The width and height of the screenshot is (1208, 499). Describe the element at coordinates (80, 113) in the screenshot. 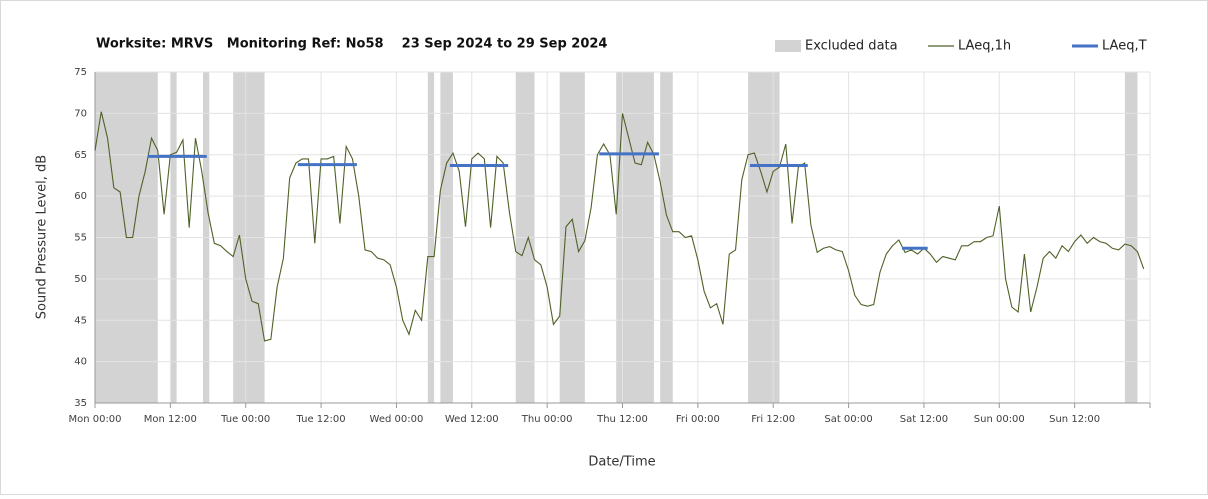

I see `y-tick-label: 70` at that location.